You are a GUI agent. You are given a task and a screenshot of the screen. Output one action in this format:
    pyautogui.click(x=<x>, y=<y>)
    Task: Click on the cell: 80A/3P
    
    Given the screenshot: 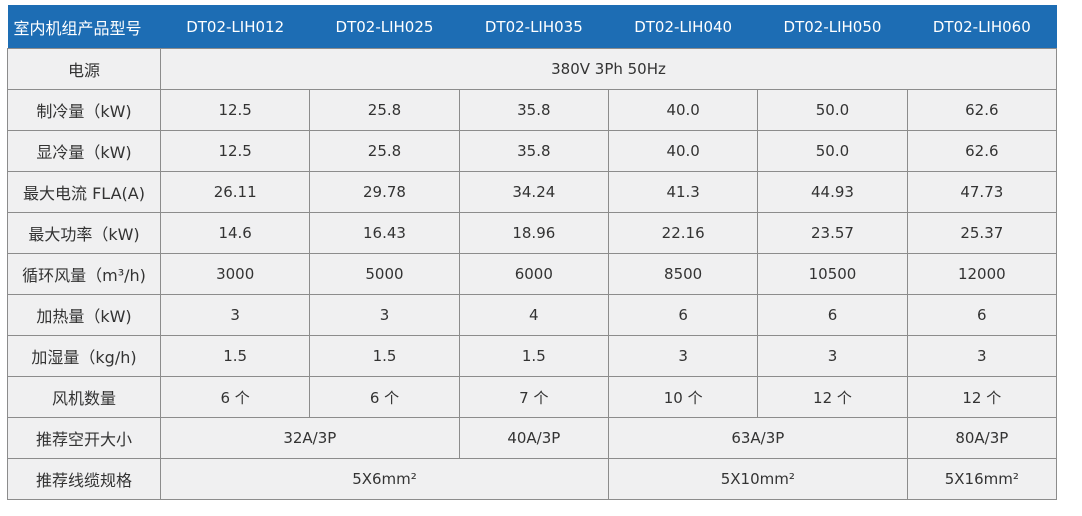 What is the action you would take?
    pyautogui.click(x=982, y=438)
    